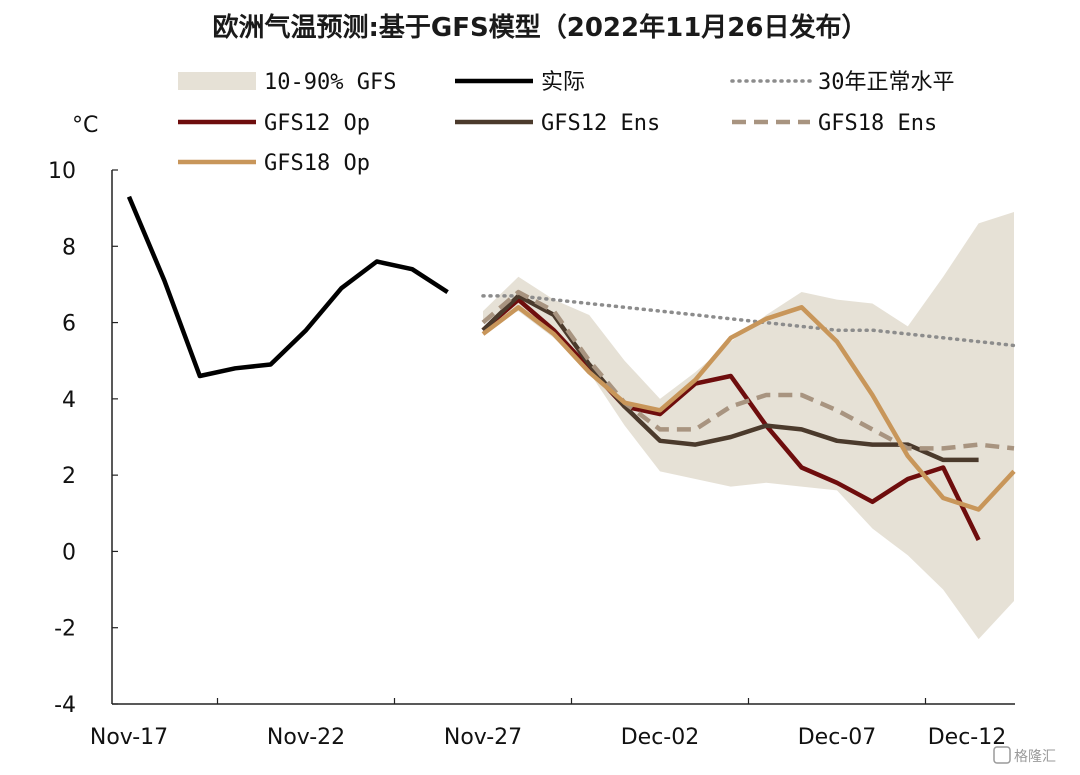 This screenshot has width=1080, height=775. I want to click on y-tick-label: -2, so click(65, 629).